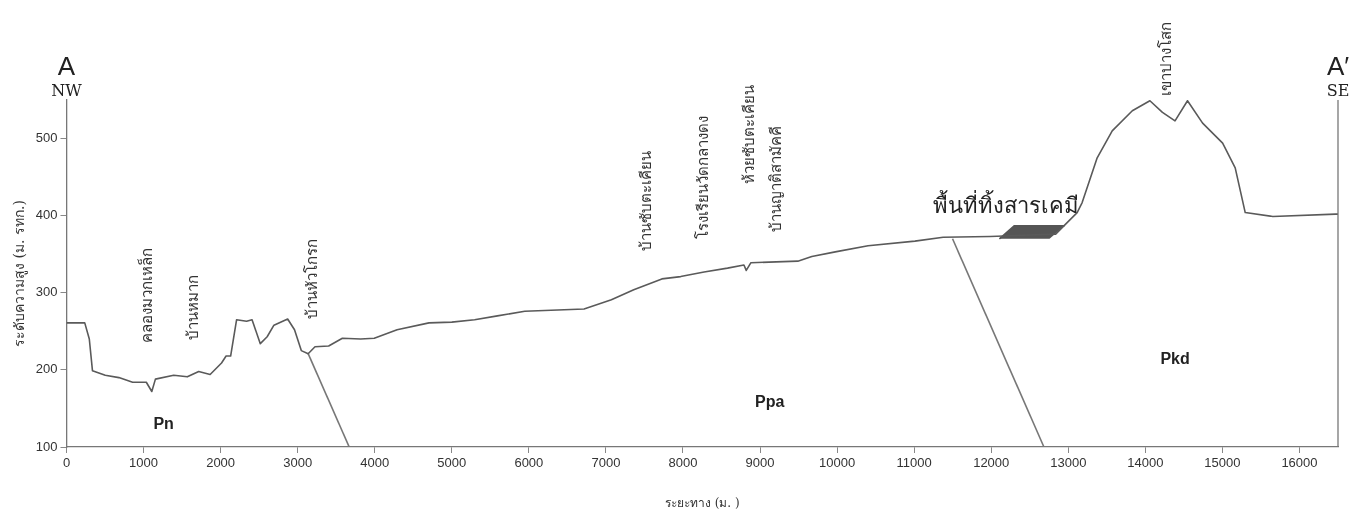  Describe the element at coordinates (46, 292) in the screenshot. I see `y-tick-label: 300` at that location.